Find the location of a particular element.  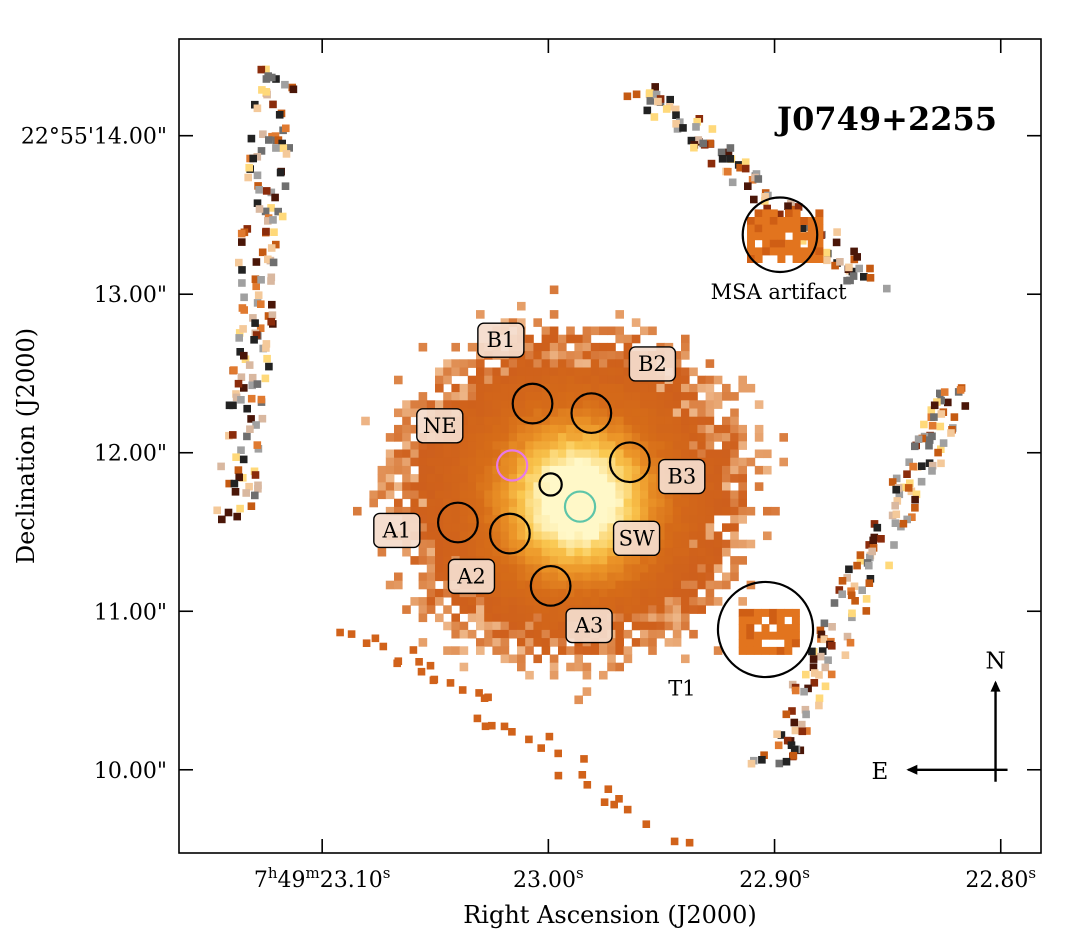

x-tick-label-part: 23.00 is located at coordinates (544, 880).